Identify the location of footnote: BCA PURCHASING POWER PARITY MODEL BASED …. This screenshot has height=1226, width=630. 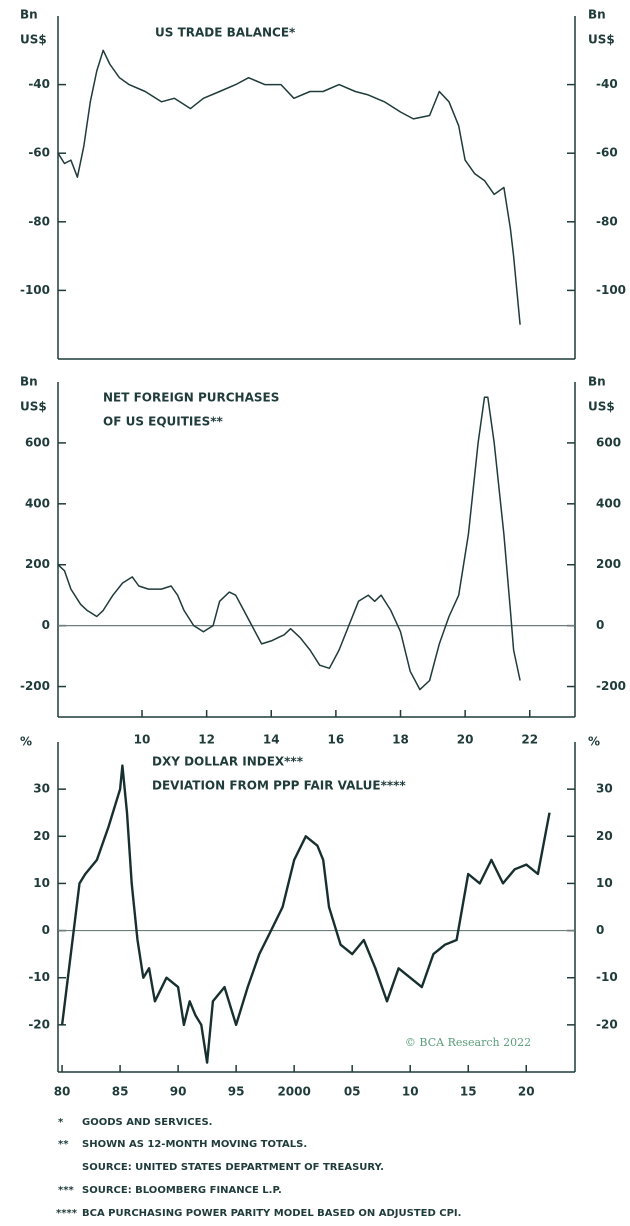
(271, 1213).